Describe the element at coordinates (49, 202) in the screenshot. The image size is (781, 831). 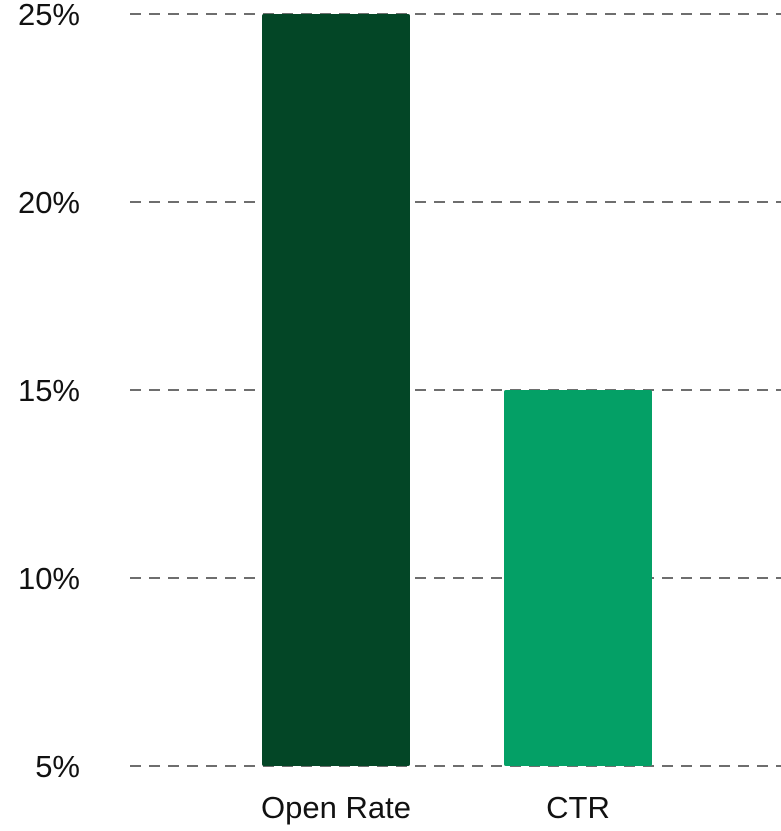
I see `y-tick-label: 20%` at that location.